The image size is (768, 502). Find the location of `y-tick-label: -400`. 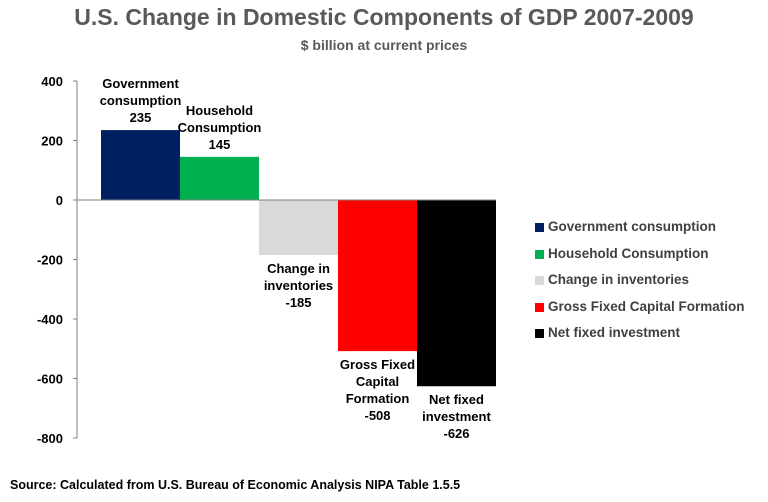

y-tick-label: -400 is located at coordinates (50, 319).